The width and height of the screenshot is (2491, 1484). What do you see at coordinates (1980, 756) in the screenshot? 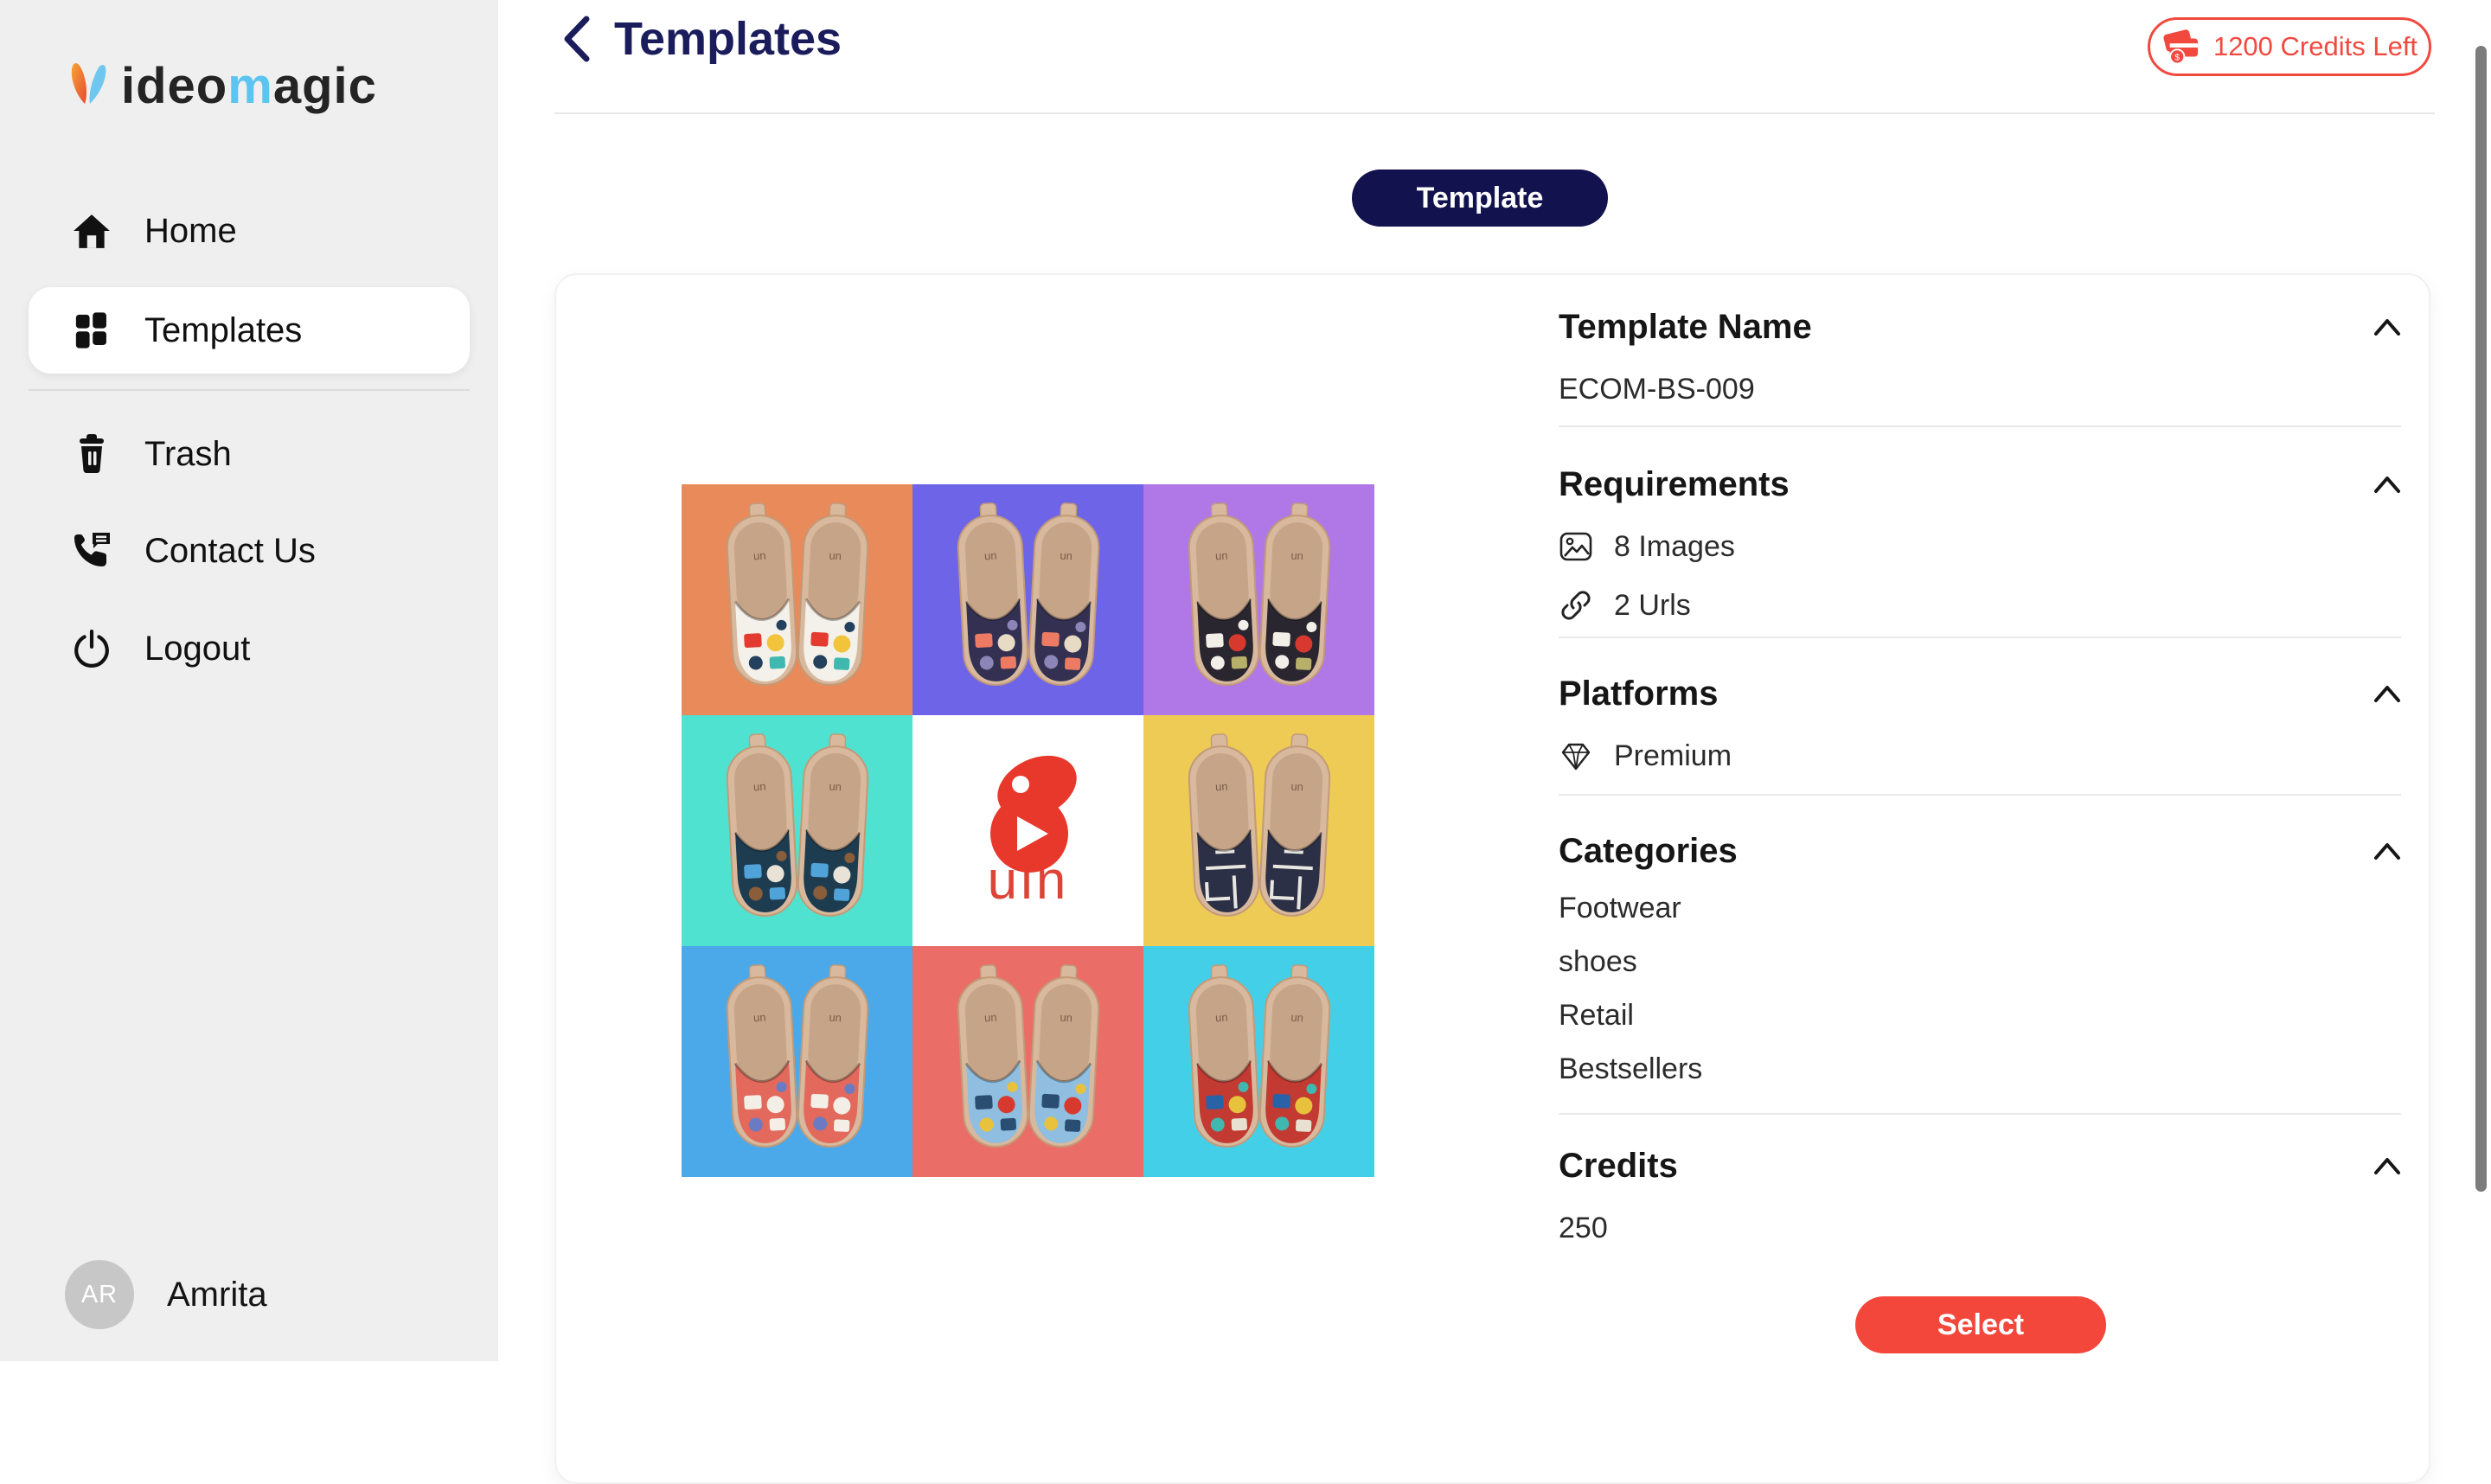
I see `platform-premium: Premium` at bounding box center [1980, 756].